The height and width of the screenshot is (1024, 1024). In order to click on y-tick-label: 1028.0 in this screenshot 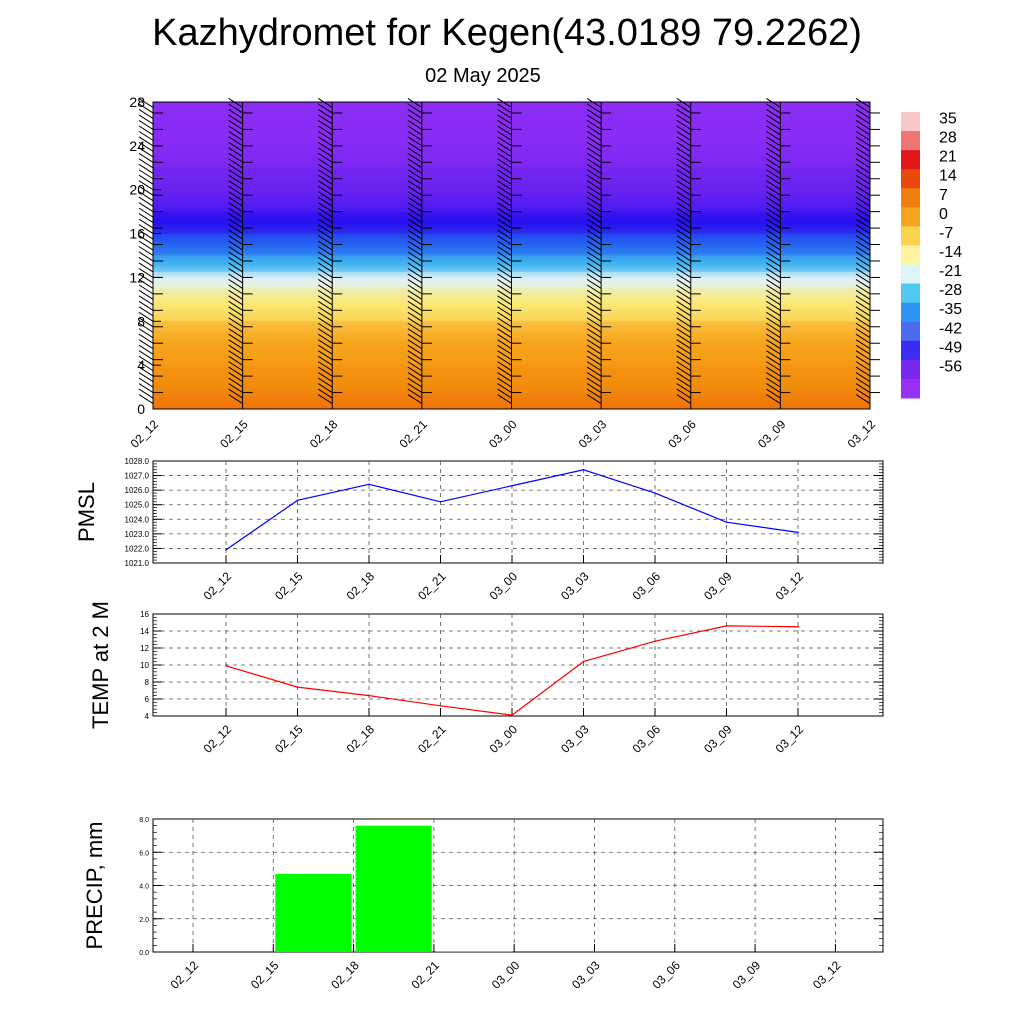, I will do `click(137, 461)`.